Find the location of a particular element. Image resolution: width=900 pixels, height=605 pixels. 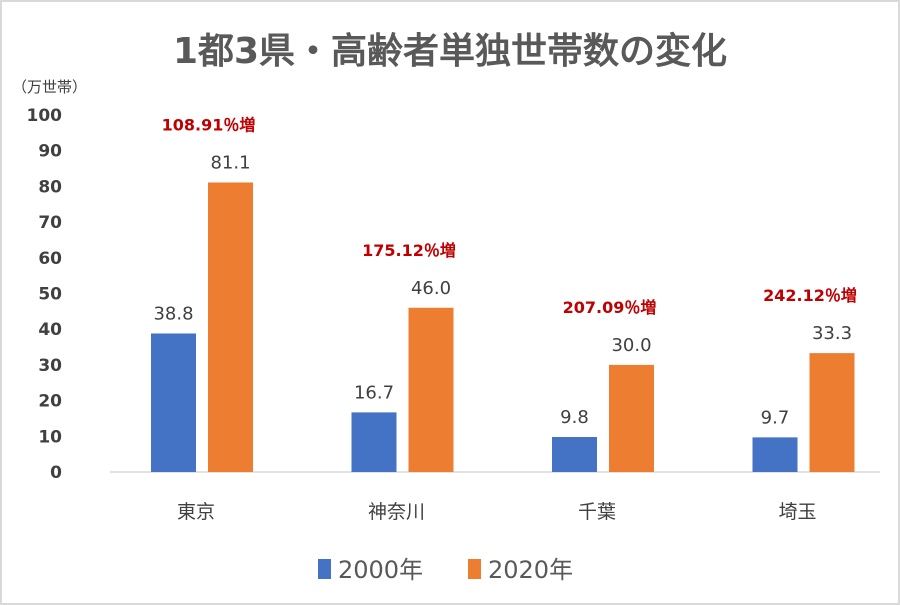

legend-swatch-2000 is located at coordinates (324, 569).